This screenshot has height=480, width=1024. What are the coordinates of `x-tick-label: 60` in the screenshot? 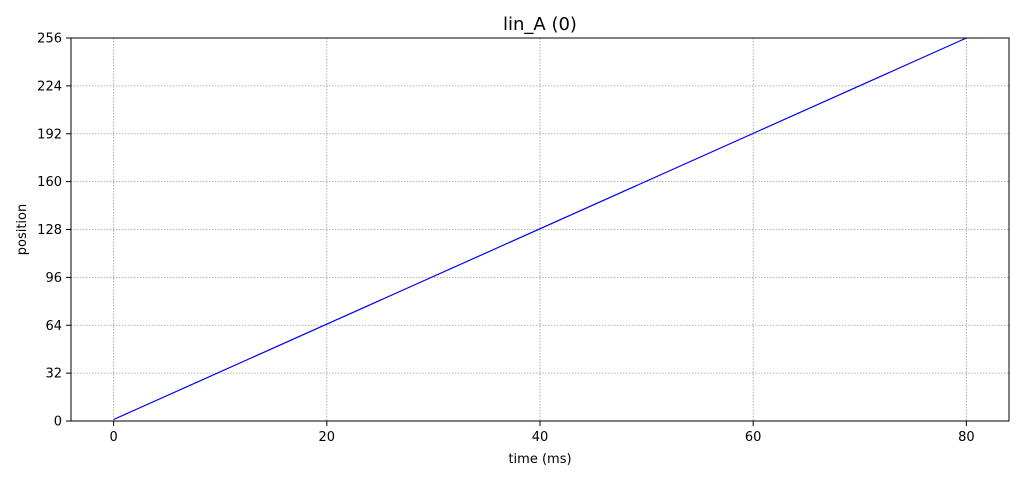 It's located at (753, 437).